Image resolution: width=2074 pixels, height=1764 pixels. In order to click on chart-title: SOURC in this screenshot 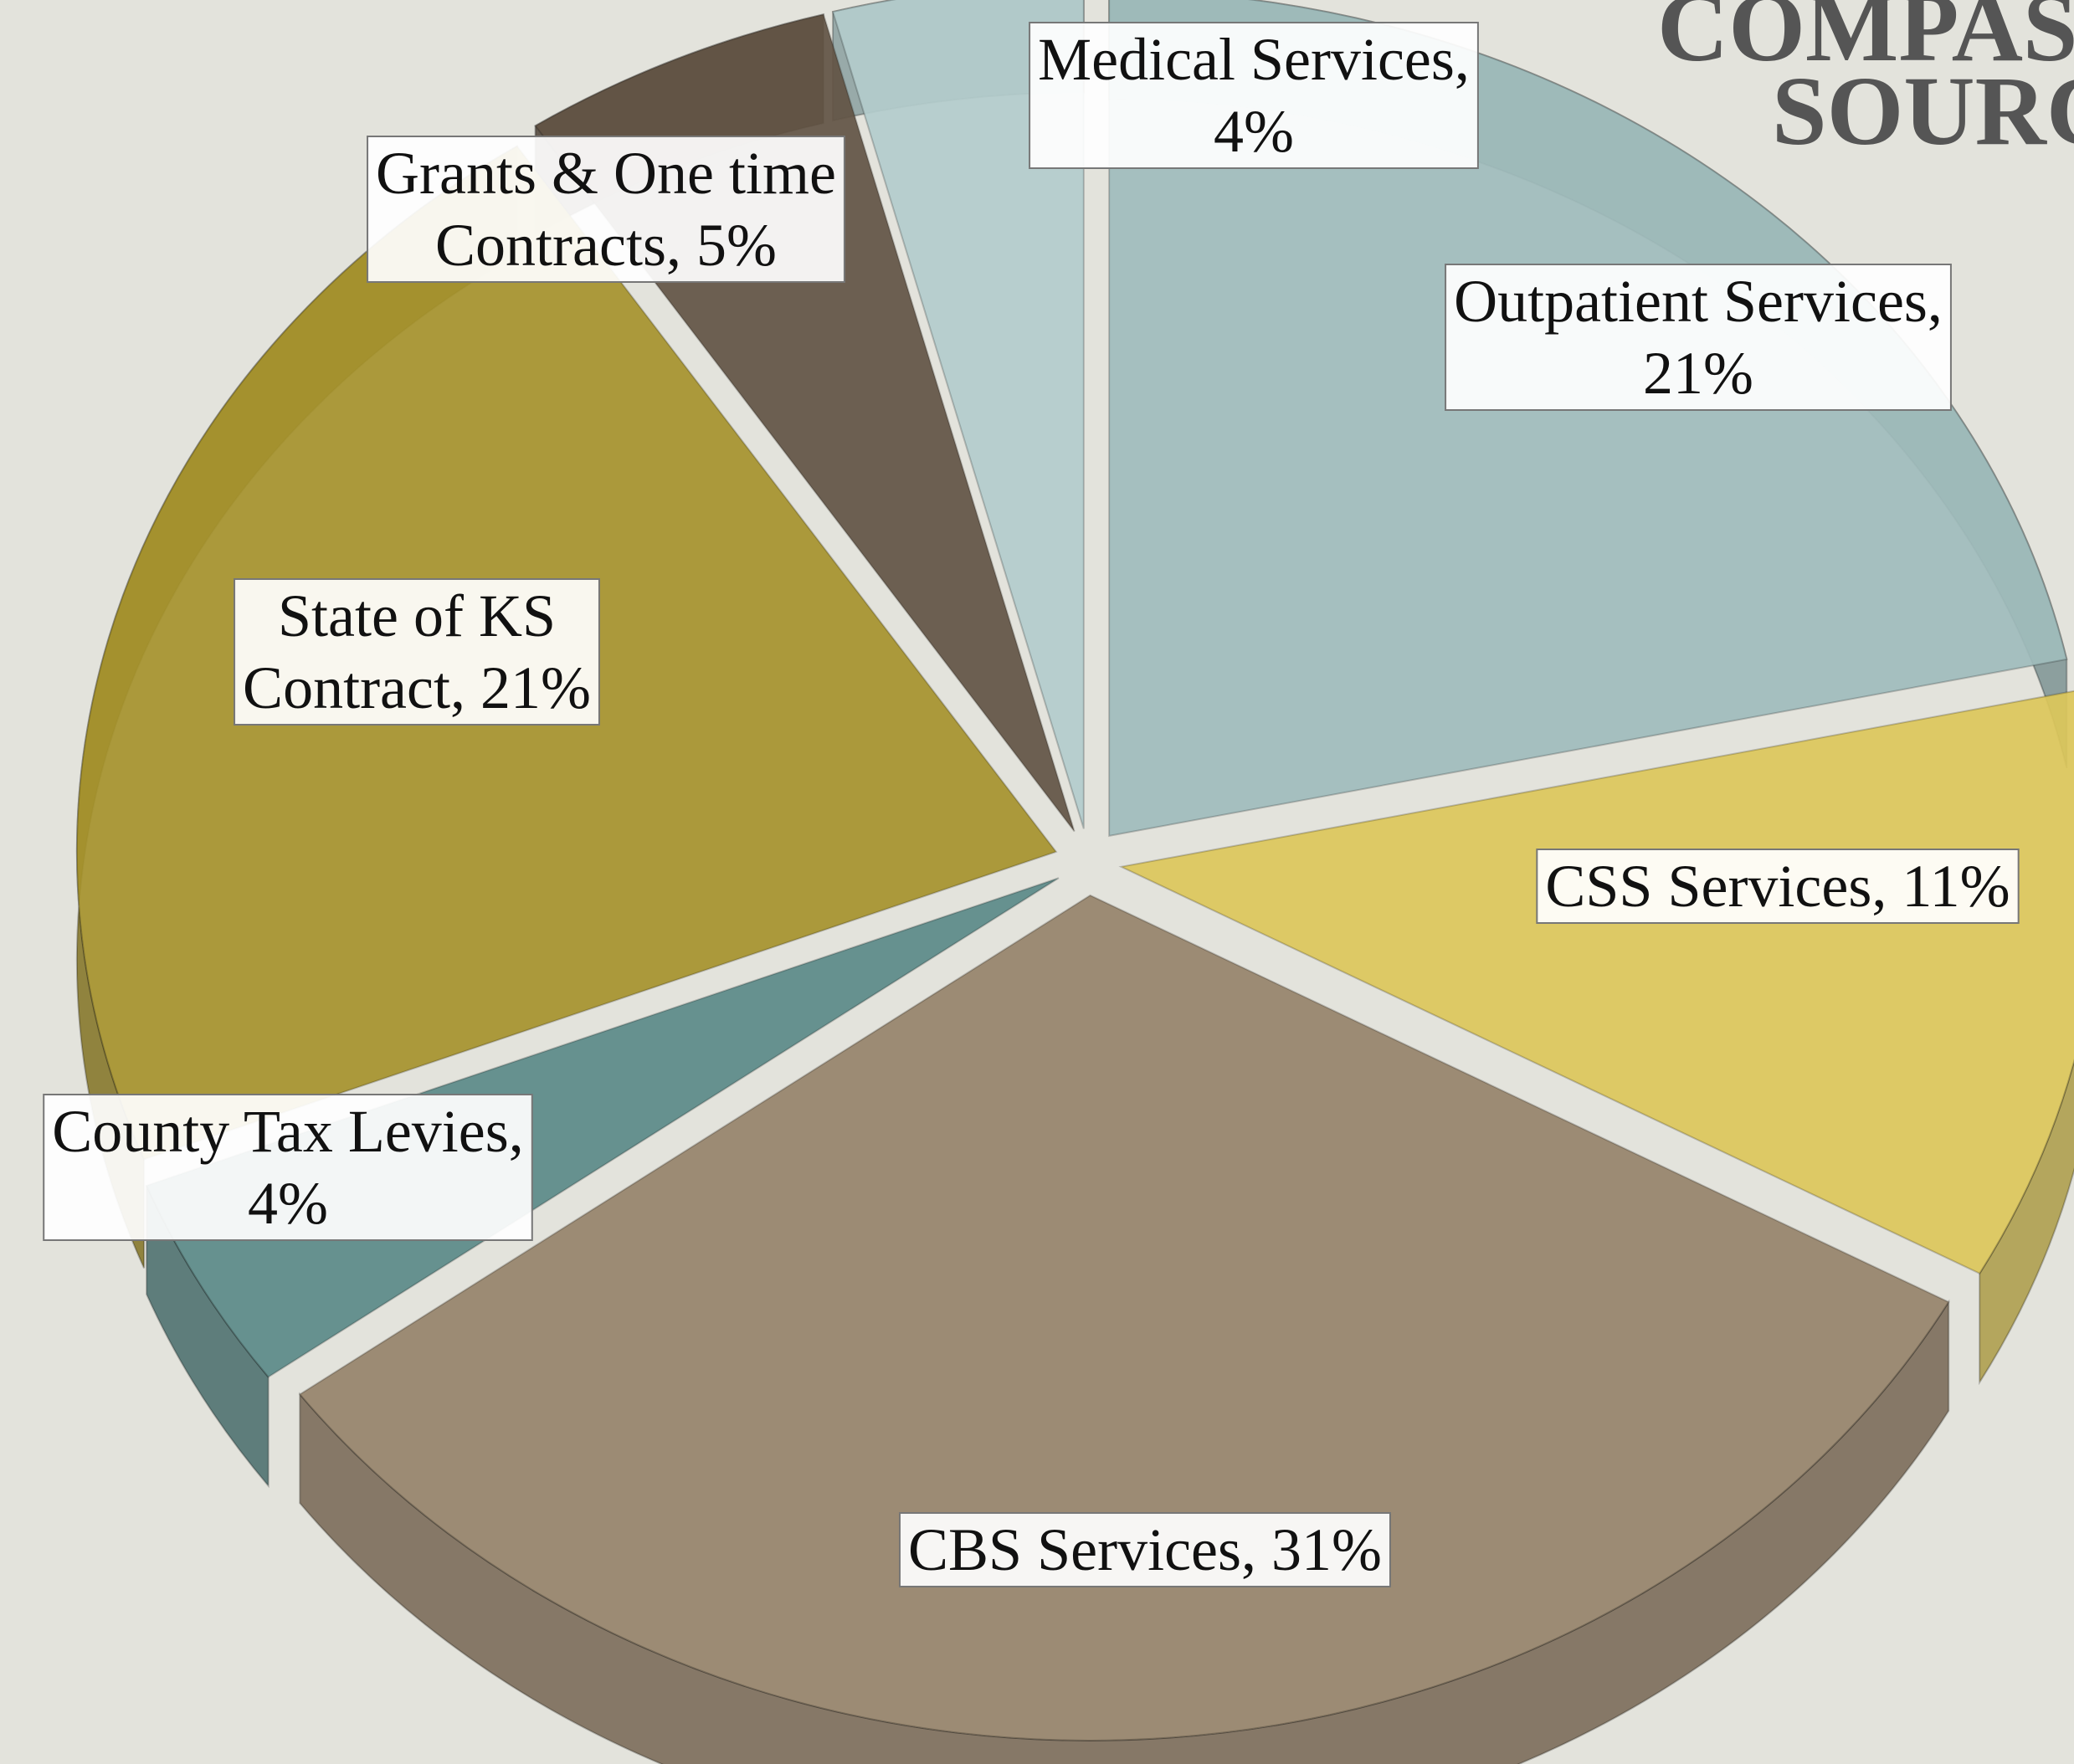, I will do `click(1923, 111)`.